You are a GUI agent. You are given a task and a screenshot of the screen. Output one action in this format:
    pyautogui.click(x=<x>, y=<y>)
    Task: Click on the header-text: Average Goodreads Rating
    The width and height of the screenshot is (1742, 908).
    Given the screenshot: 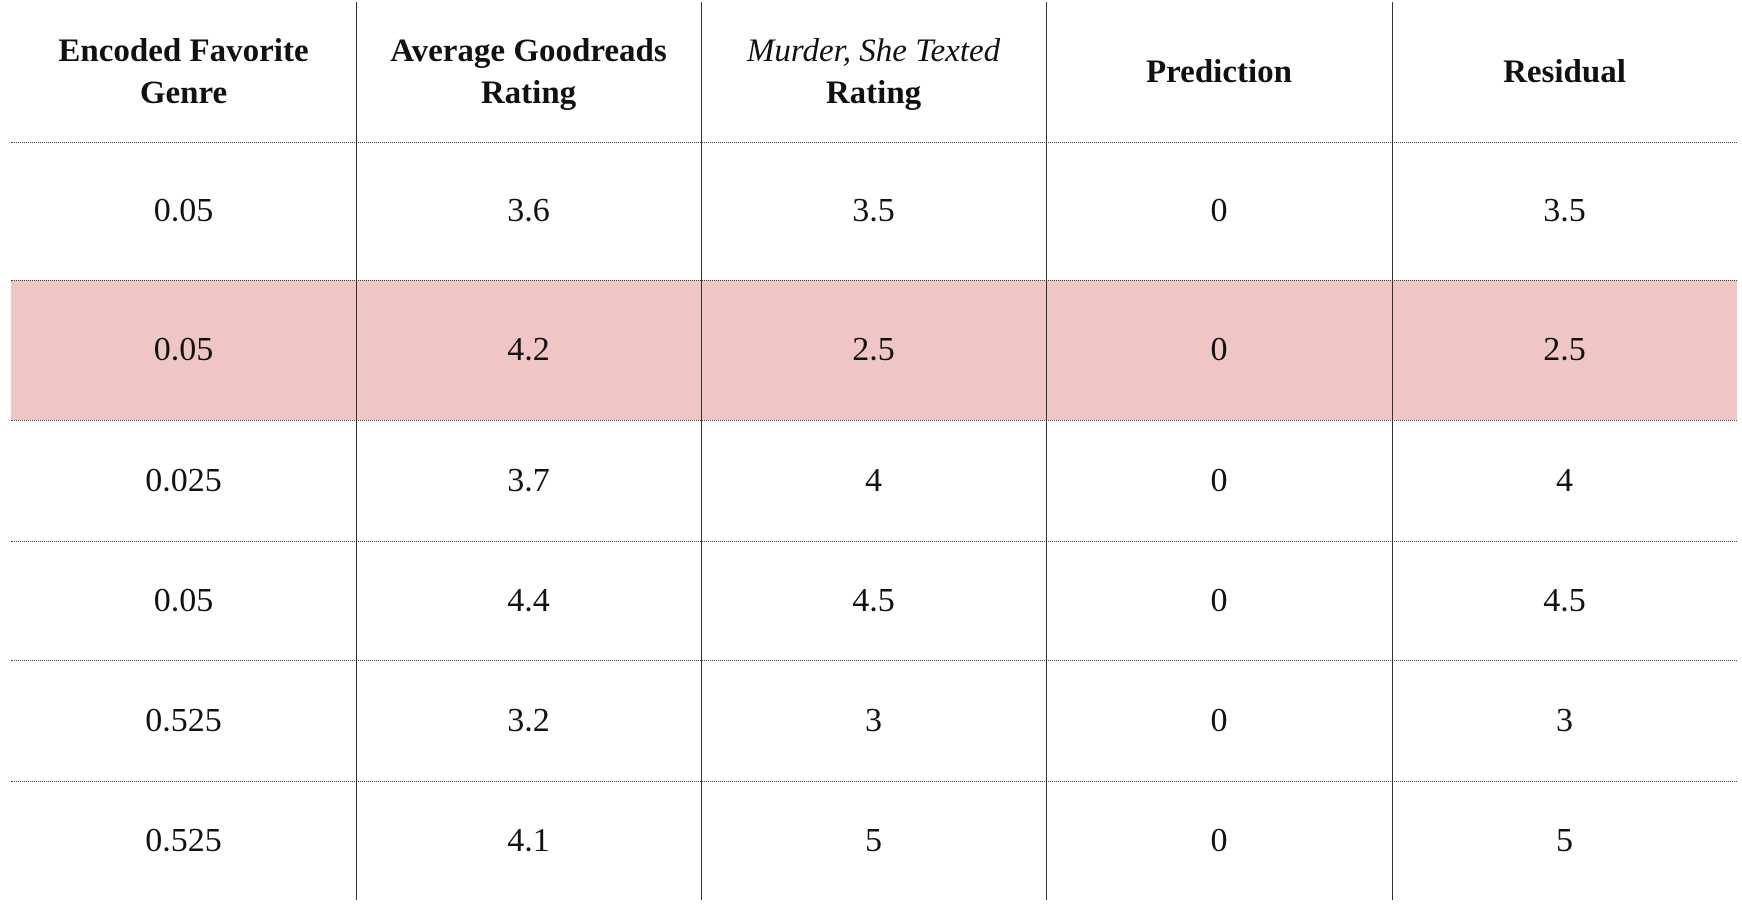 What is the action you would take?
    pyautogui.click(x=528, y=72)
    